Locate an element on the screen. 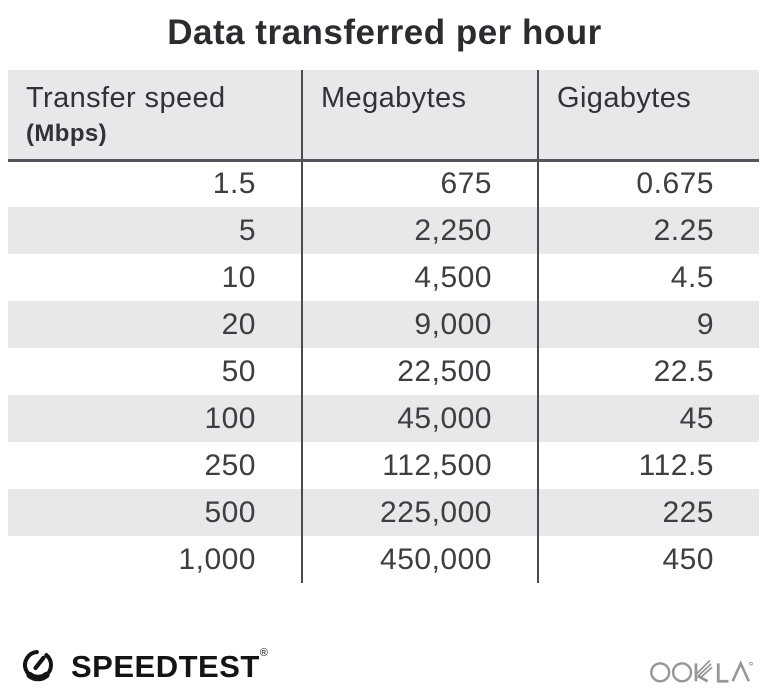  megabytes-cell: 112,500 is located at coordinates (419, 465).